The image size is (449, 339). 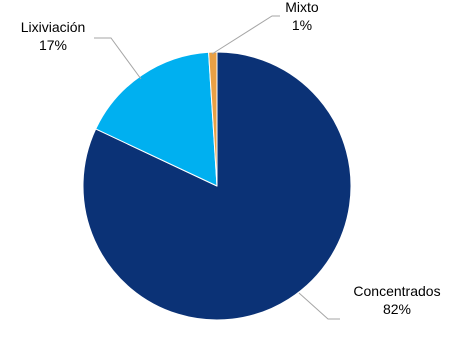 What do you see at coordinates (53, 45) in the screenshot?
I see `data-label-lixiviacion-value: 17%` at bounding box center [53, 45].